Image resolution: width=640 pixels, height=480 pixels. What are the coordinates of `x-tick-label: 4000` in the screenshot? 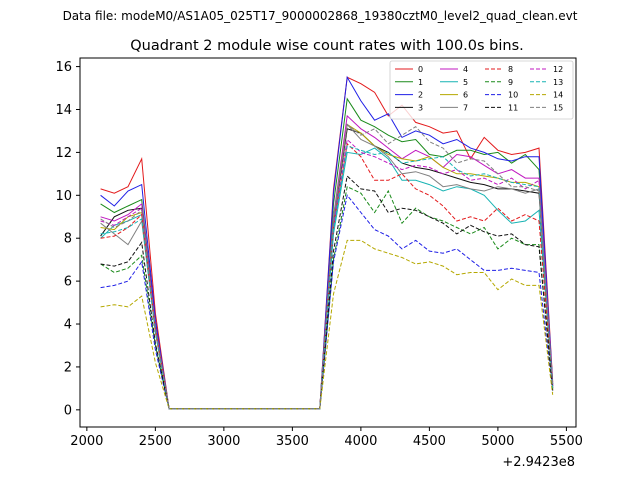 It's located at (360, 441).